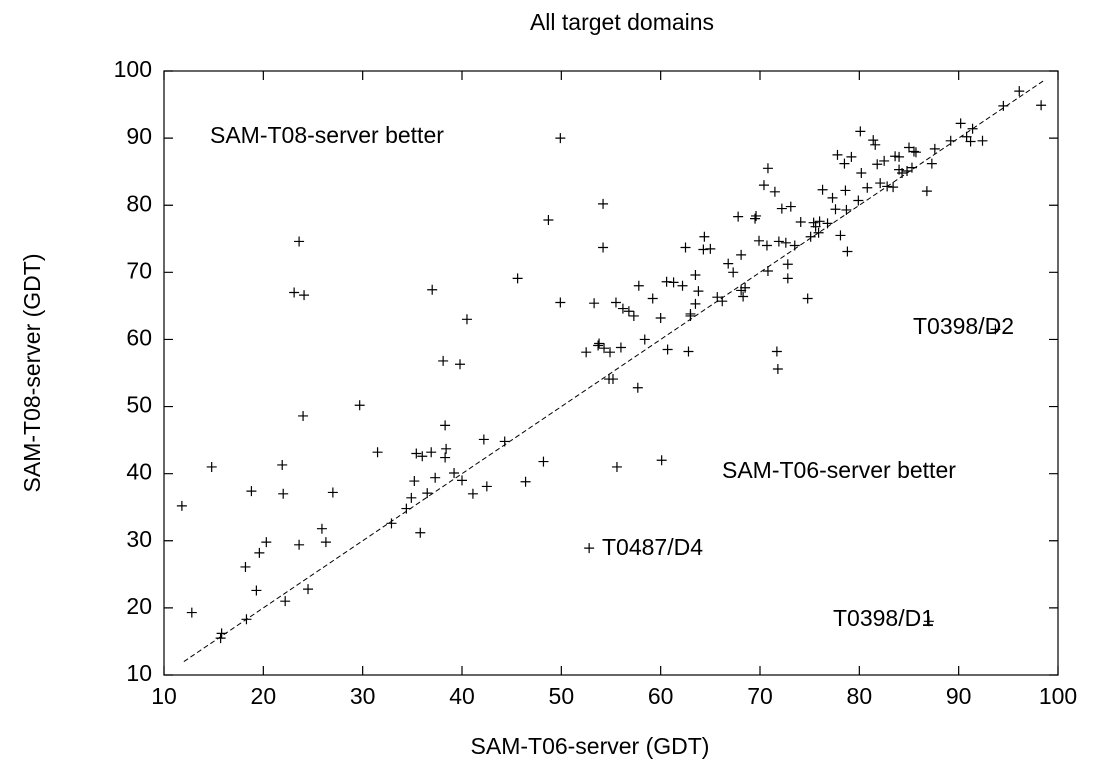 The height and width of the screenshot is (771, 1114). What do you see at coordinates (760, 696) in the screenshot?
I see `x-tick-label: 70` at bounding box center [760, 696].